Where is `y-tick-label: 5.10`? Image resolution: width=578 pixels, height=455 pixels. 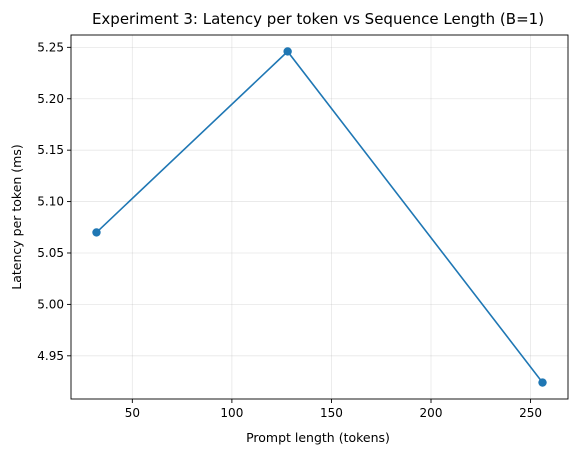 y-tick-label: 5.10 is located at coordinates (50, 202).